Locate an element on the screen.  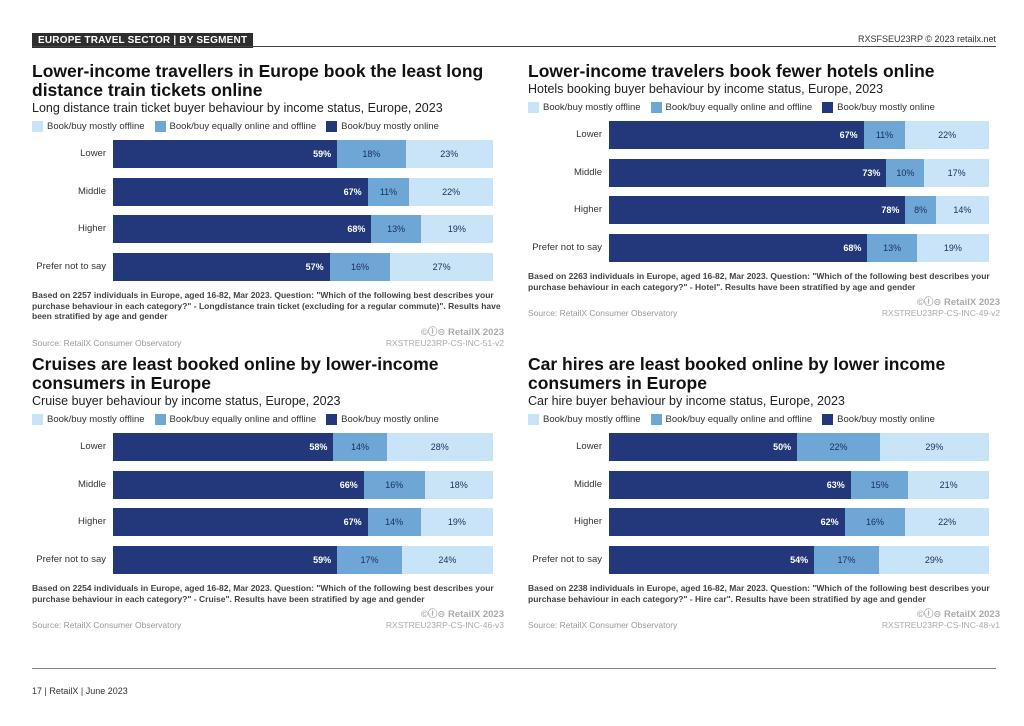
stacked-bar: 78% 8% 14% is located at coordinates (799, 210).